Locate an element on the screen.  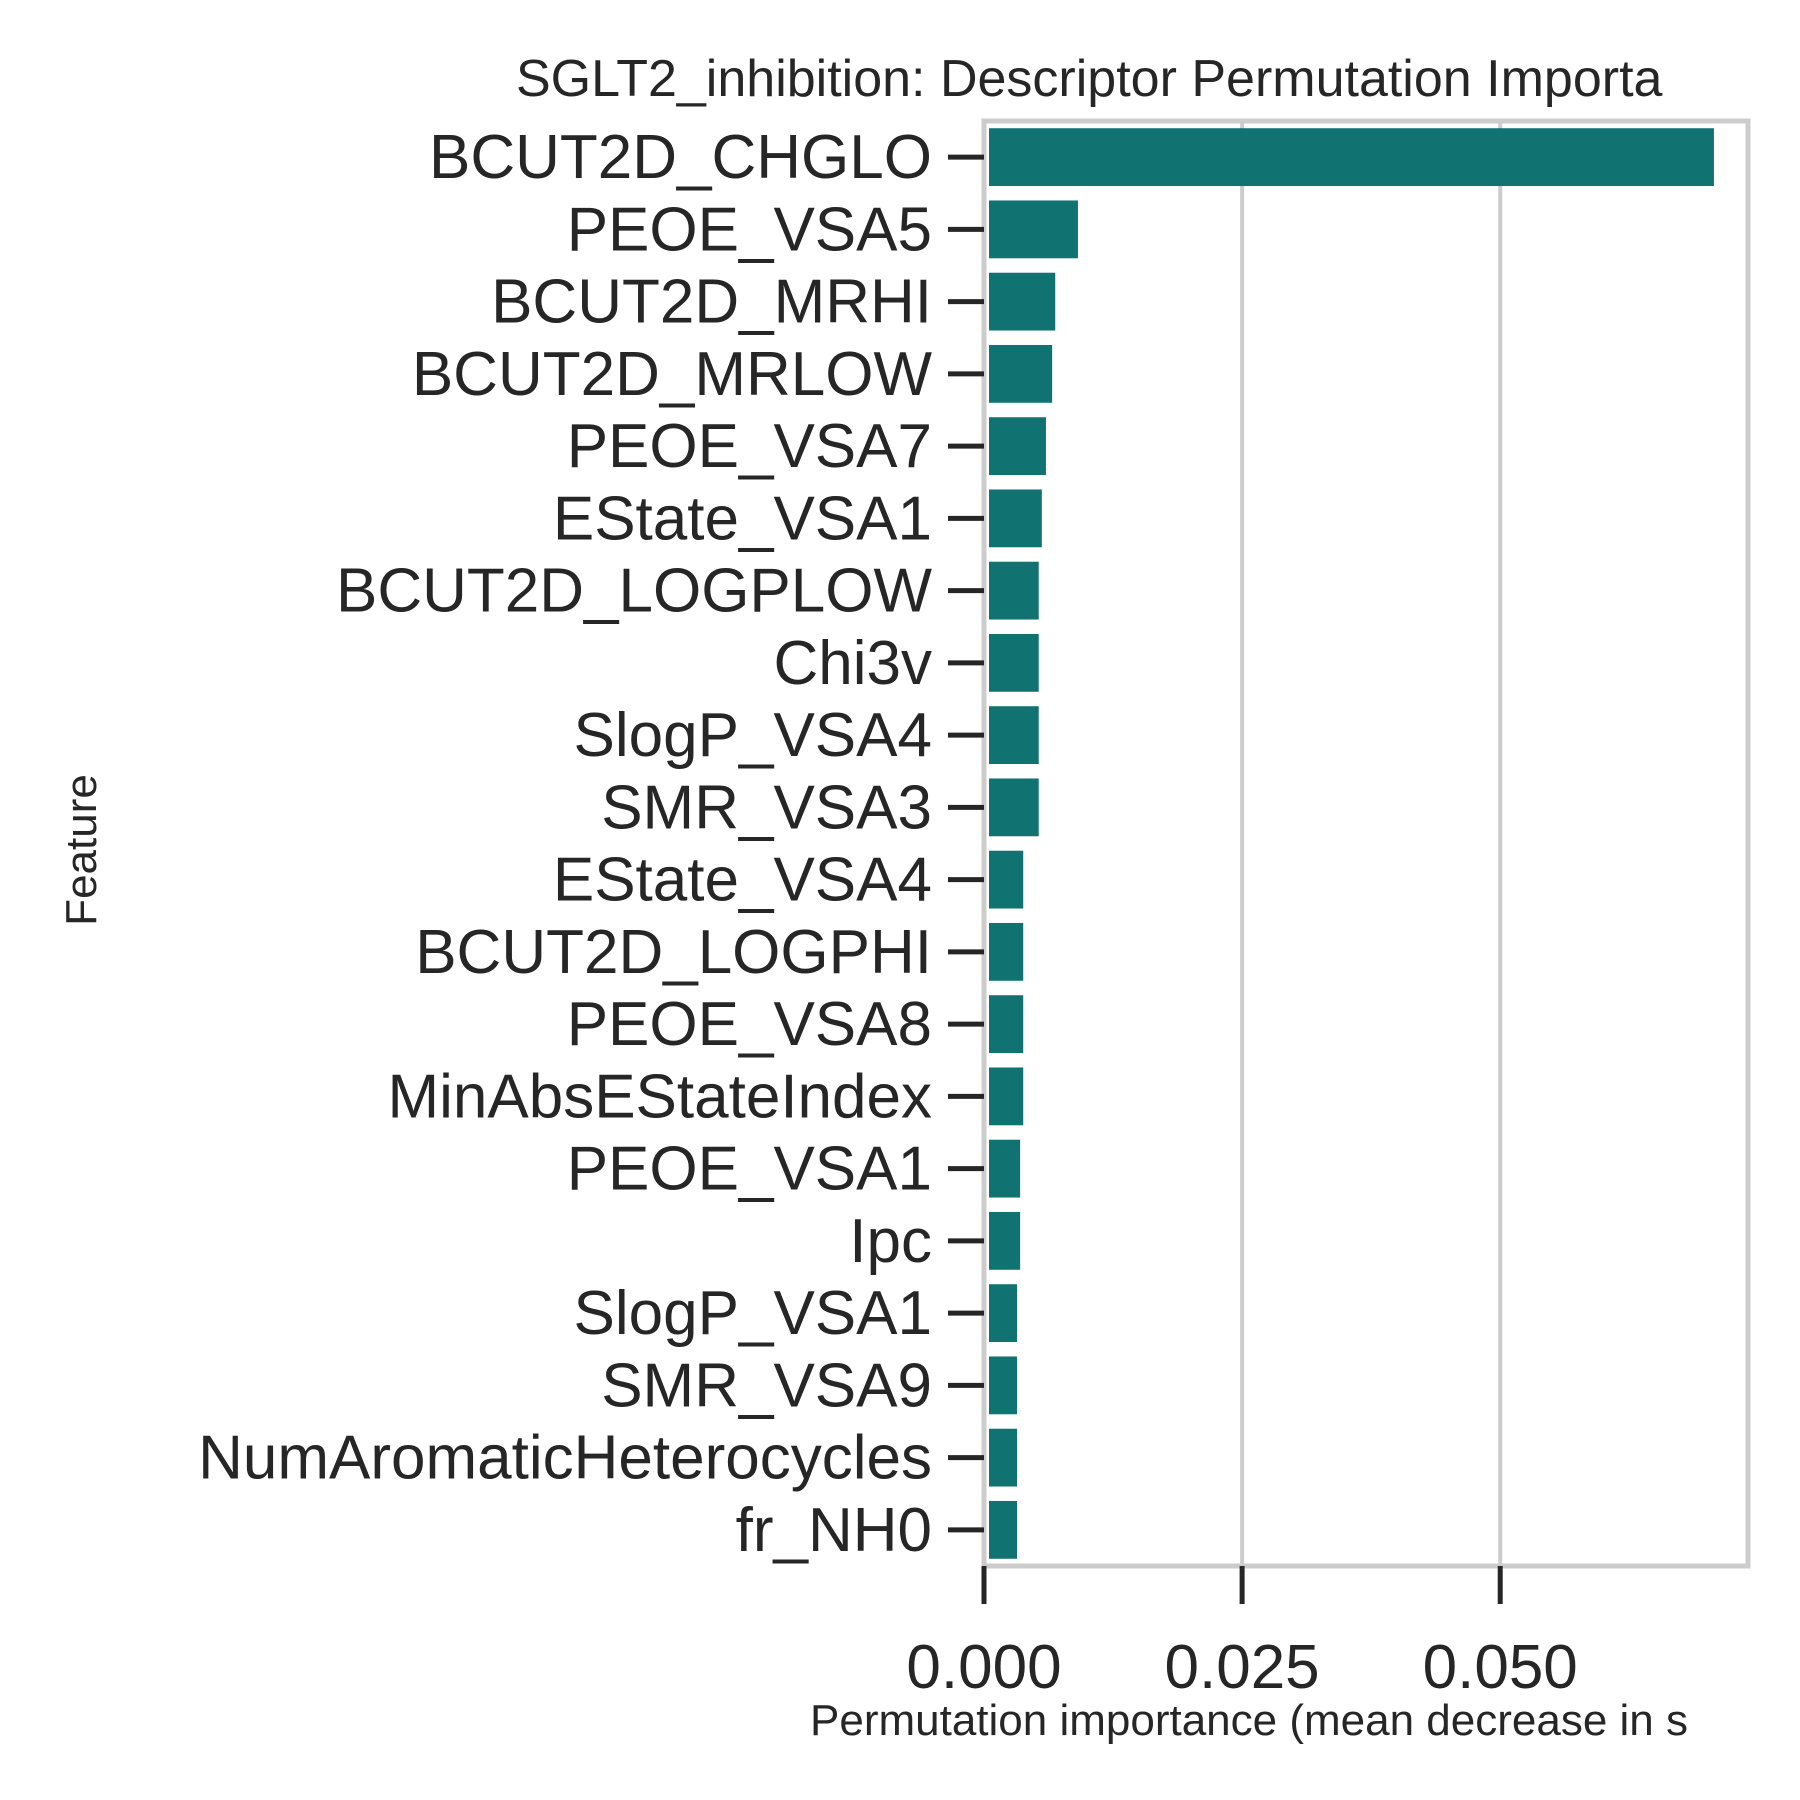
x-ticks: 0.000 0.025 0.050 is located at coordinates (1242, 1634).